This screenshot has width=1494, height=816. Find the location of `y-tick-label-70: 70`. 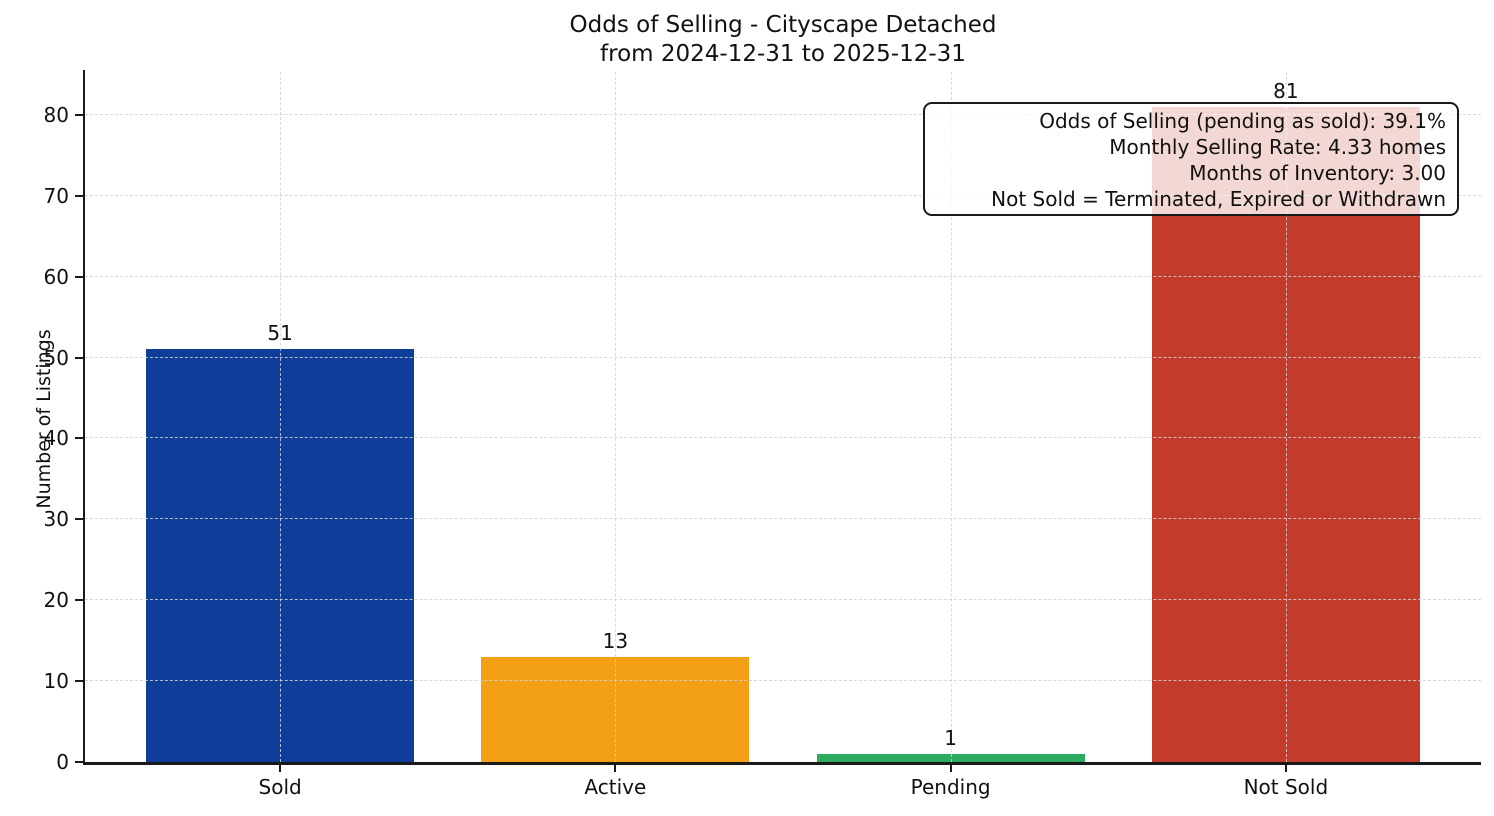

y-tick-label-70: 70 is located at coordinates (56, 195).